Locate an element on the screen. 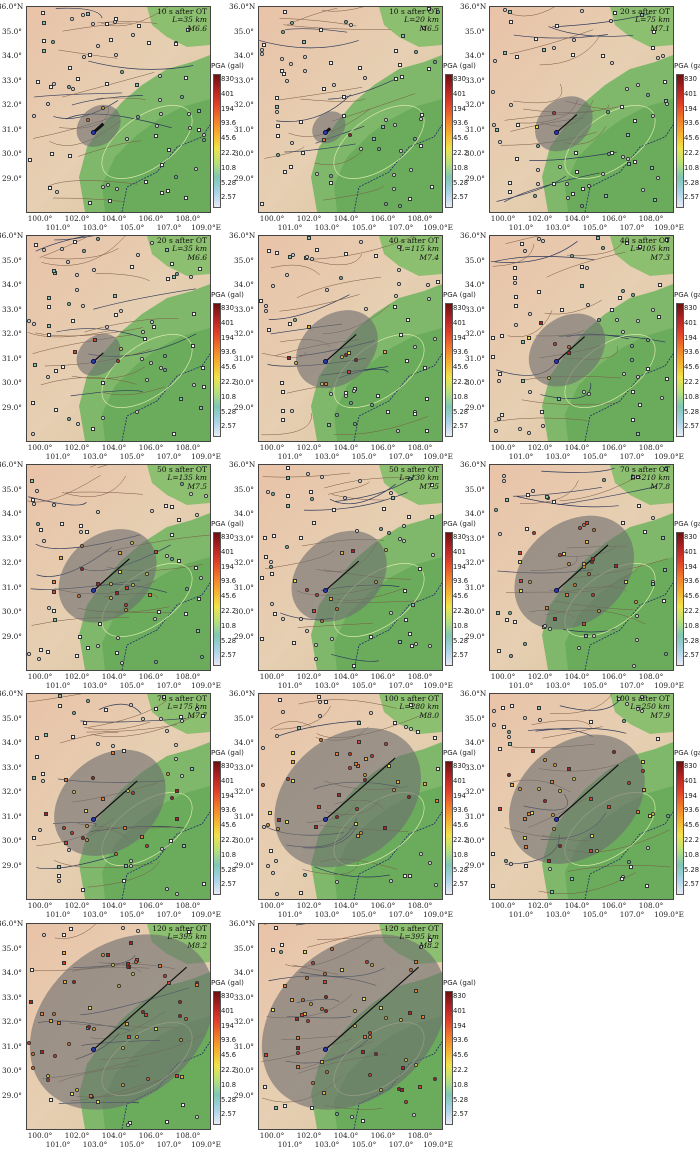 The height and width of the screenshot is (1152, 700). latitude-tick-label: 36.0°N is located at coordinates (12, 923).